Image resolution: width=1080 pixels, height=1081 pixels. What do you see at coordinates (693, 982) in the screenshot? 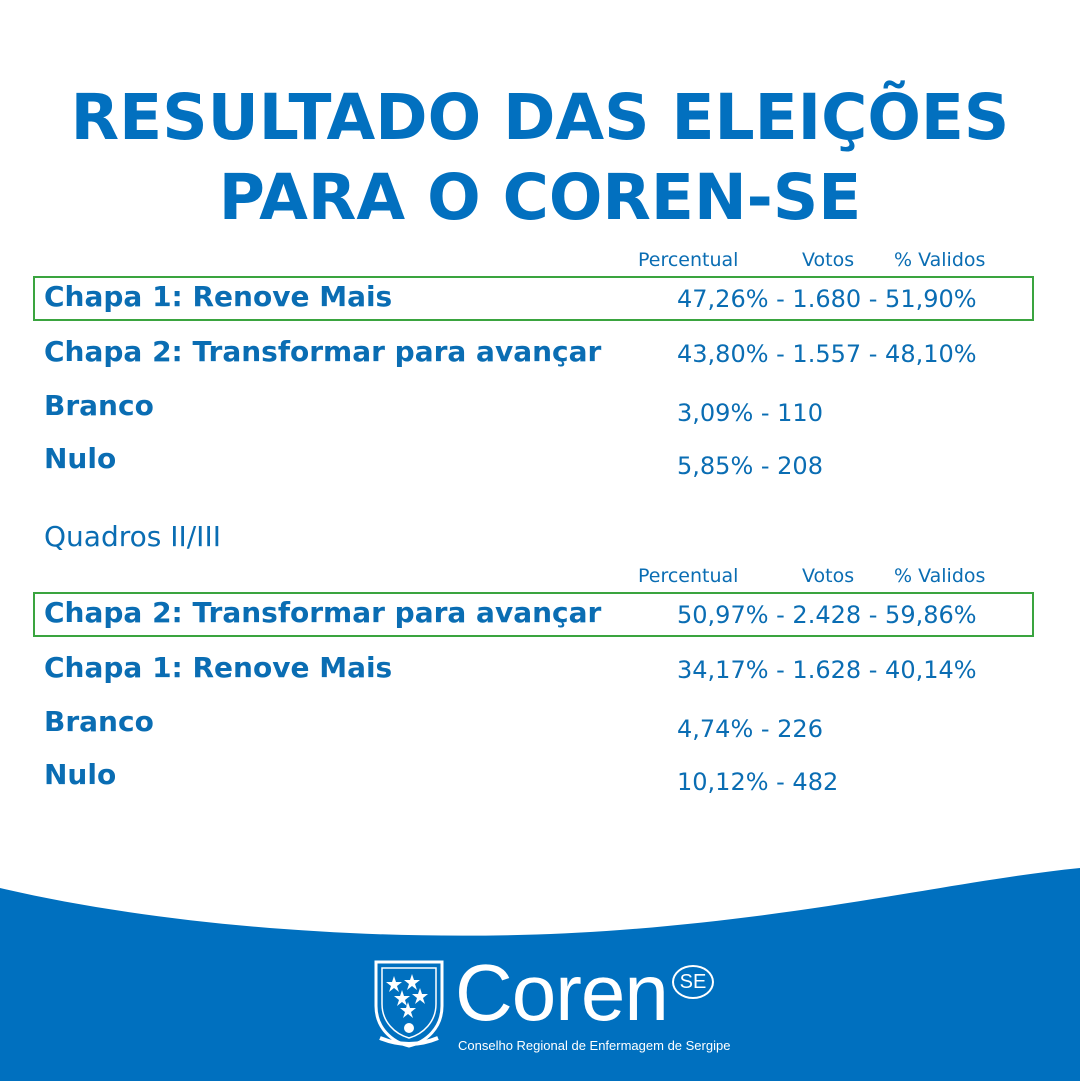
I see `se-badge: SE` at bounding box center [693, 982].